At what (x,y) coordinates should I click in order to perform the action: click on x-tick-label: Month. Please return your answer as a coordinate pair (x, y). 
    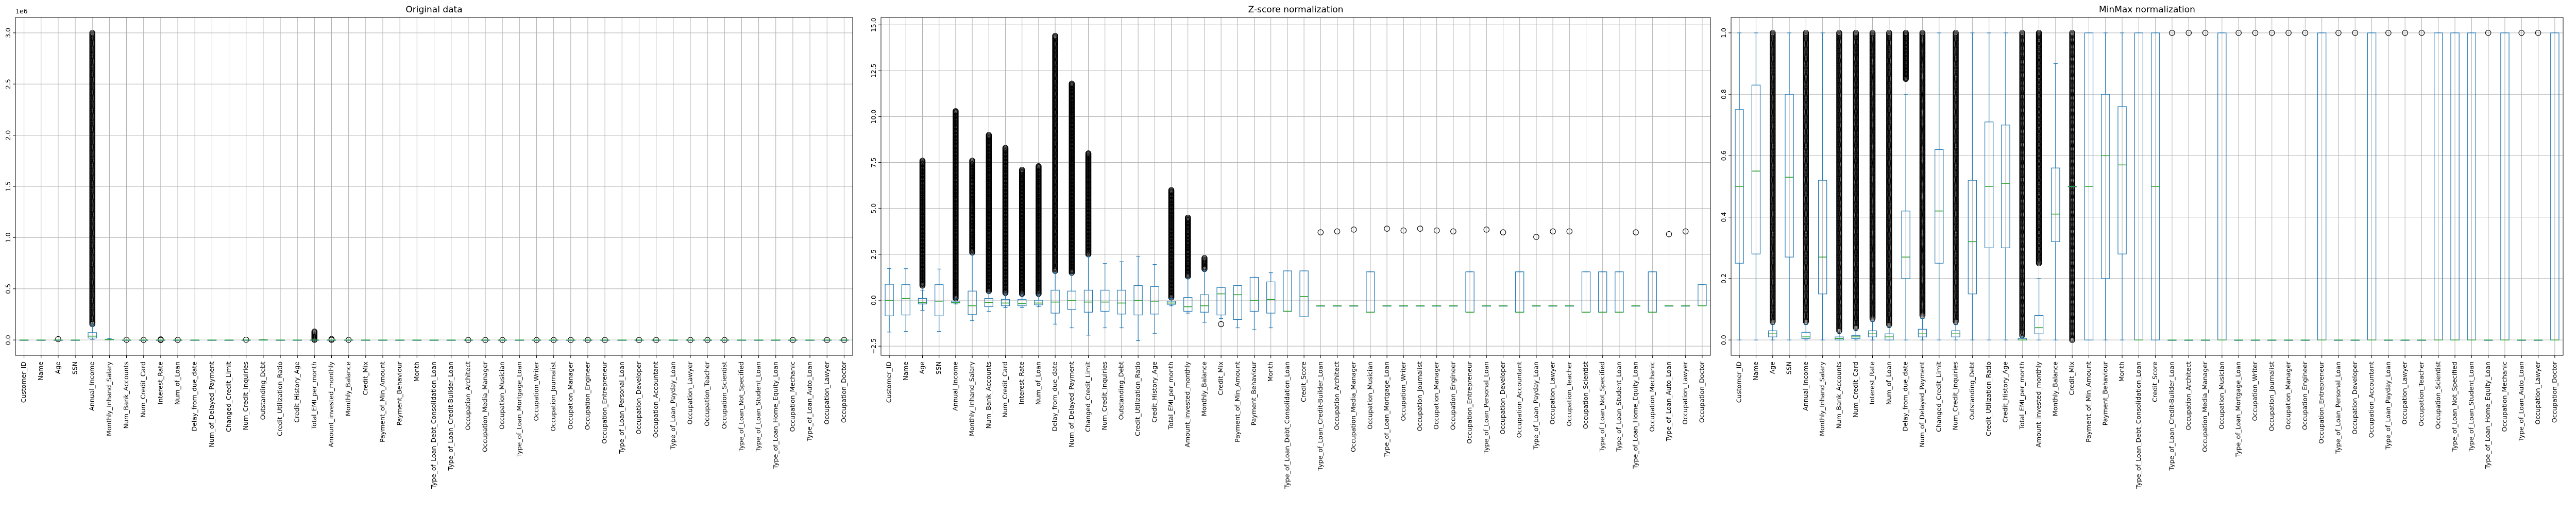
    Looking at the image, I should click on (416, 372).